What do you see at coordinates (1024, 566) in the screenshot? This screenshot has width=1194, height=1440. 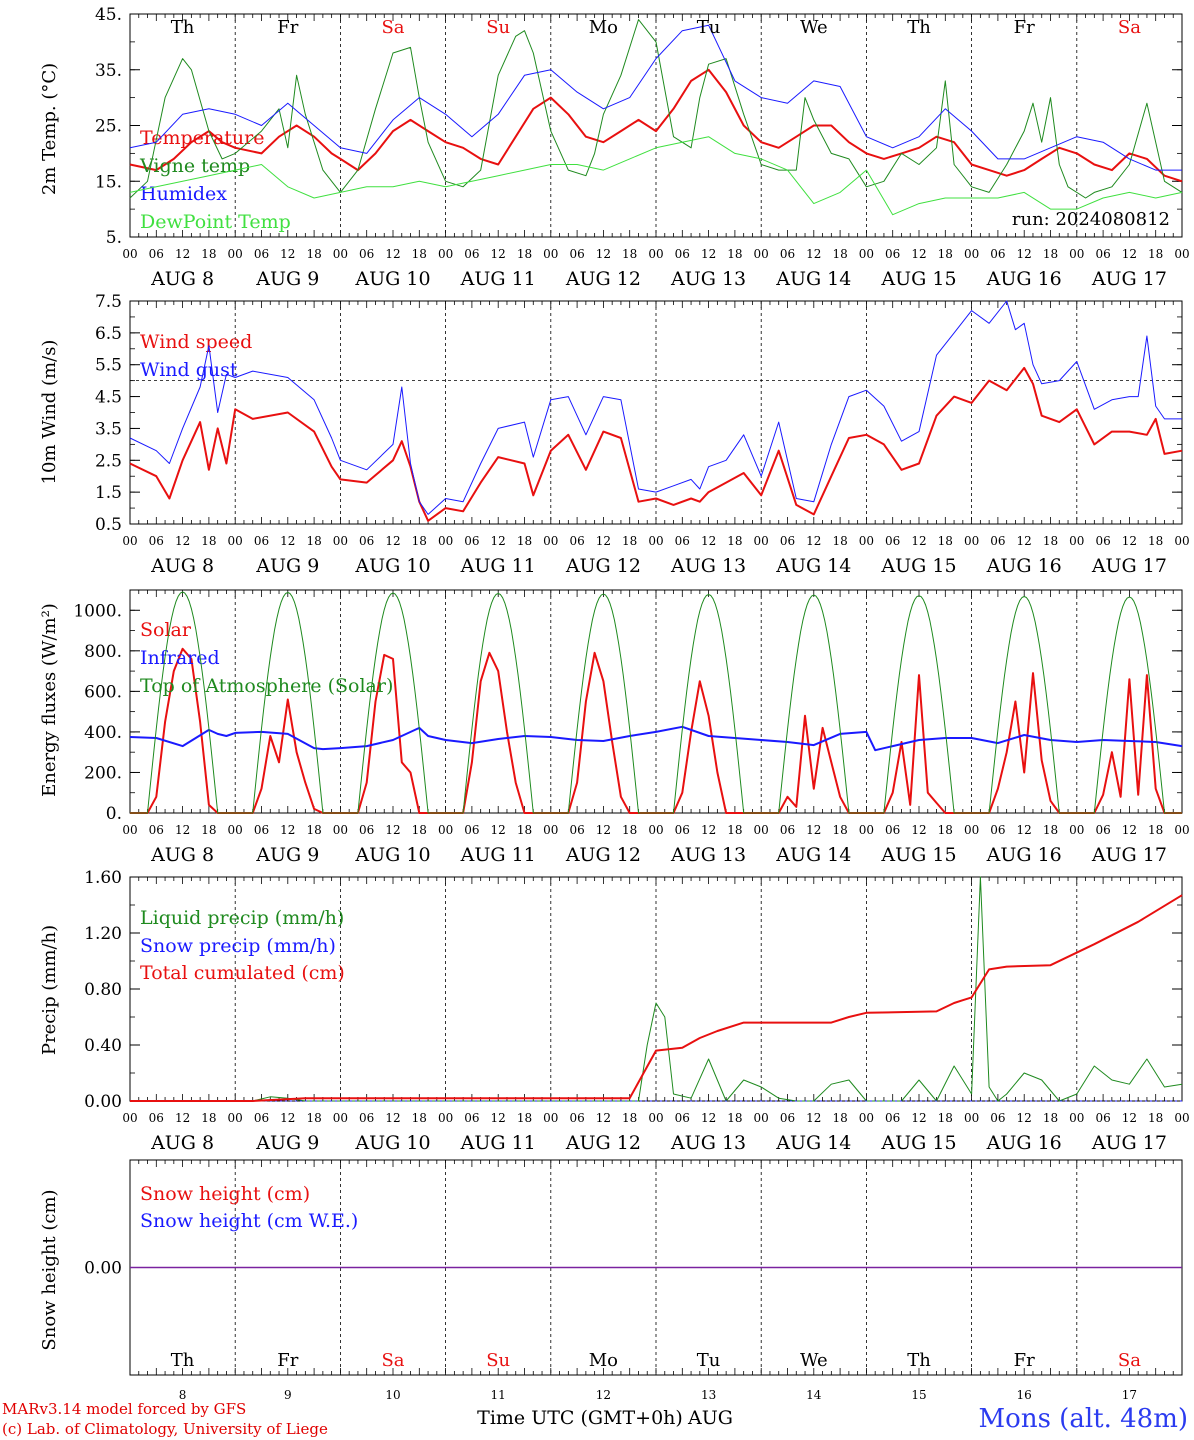 I see `wind-date-label: AUG 16` at bounding box center [1024, 566].